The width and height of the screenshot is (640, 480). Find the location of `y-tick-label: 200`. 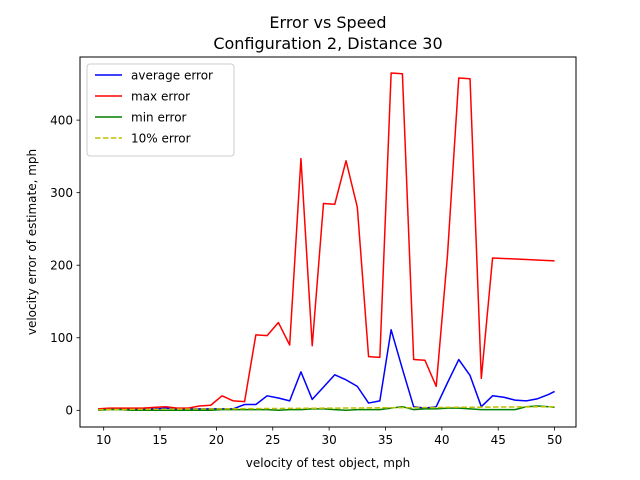

y-tick-label: 200 is located at coordinates (61, 266).